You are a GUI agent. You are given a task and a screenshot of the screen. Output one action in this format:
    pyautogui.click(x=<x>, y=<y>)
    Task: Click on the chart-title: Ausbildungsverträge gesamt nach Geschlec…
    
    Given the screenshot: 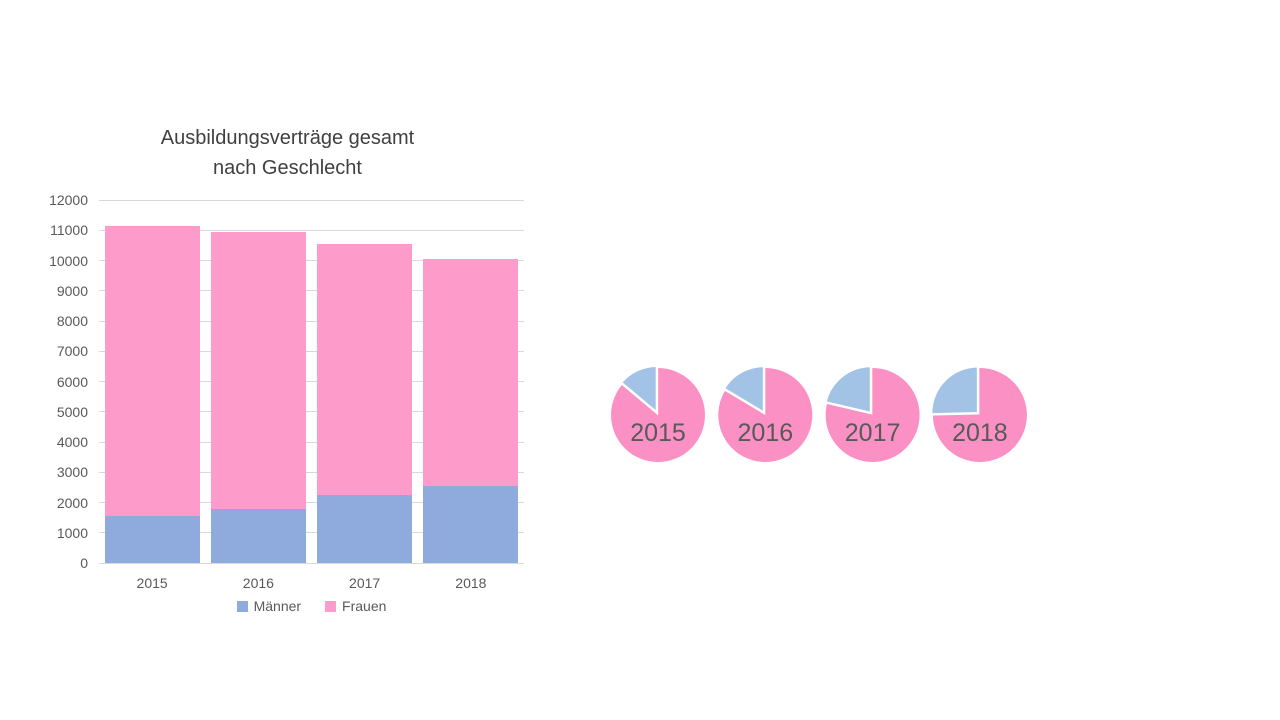 What is the action you would take?
    pyautogui.click(x=287, y=153)
    